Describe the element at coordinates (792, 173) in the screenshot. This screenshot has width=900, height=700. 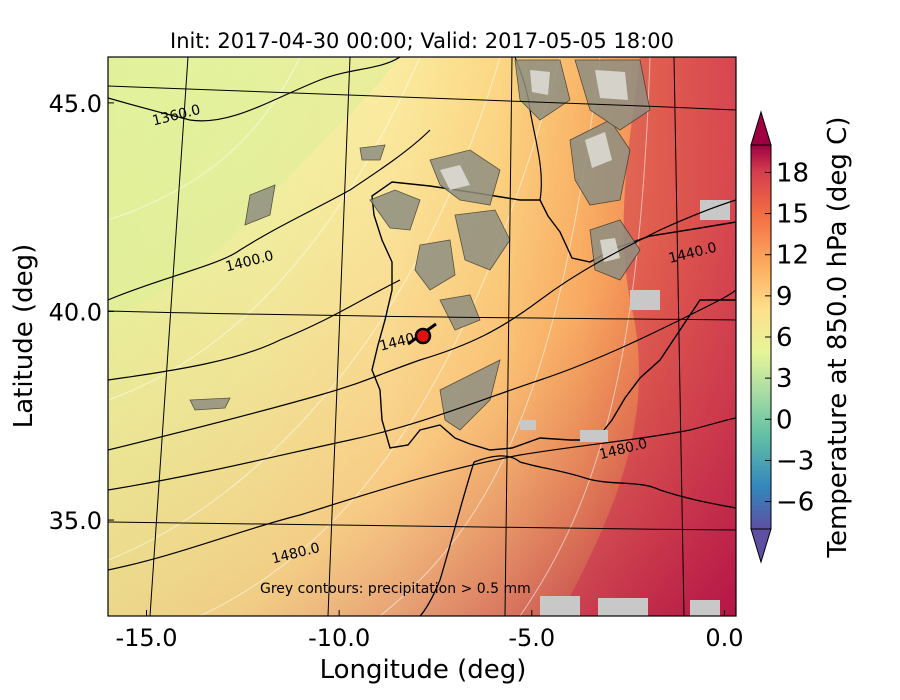
I see `colorbar-tick-label: 18` at that location.